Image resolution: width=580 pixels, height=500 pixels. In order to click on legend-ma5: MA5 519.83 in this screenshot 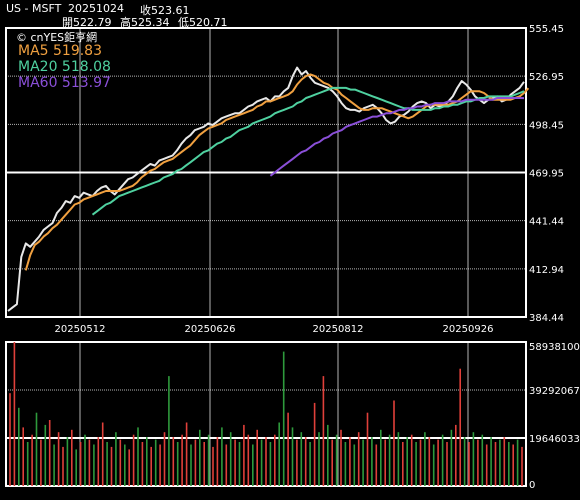, I will do `click(60, 51)`.